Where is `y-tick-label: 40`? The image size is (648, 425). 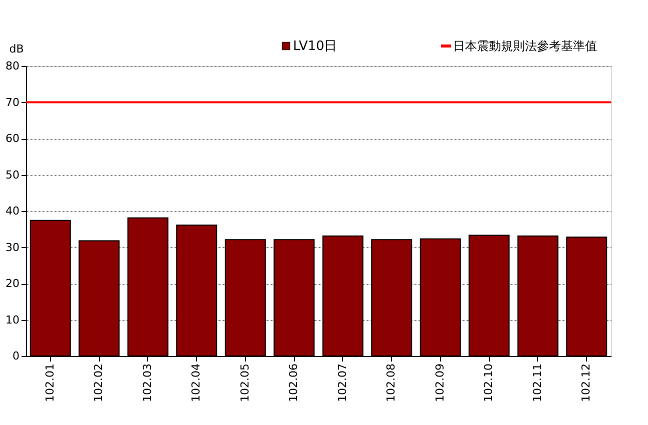 y-tick-label: 40 is located at coordinates (13, 211).